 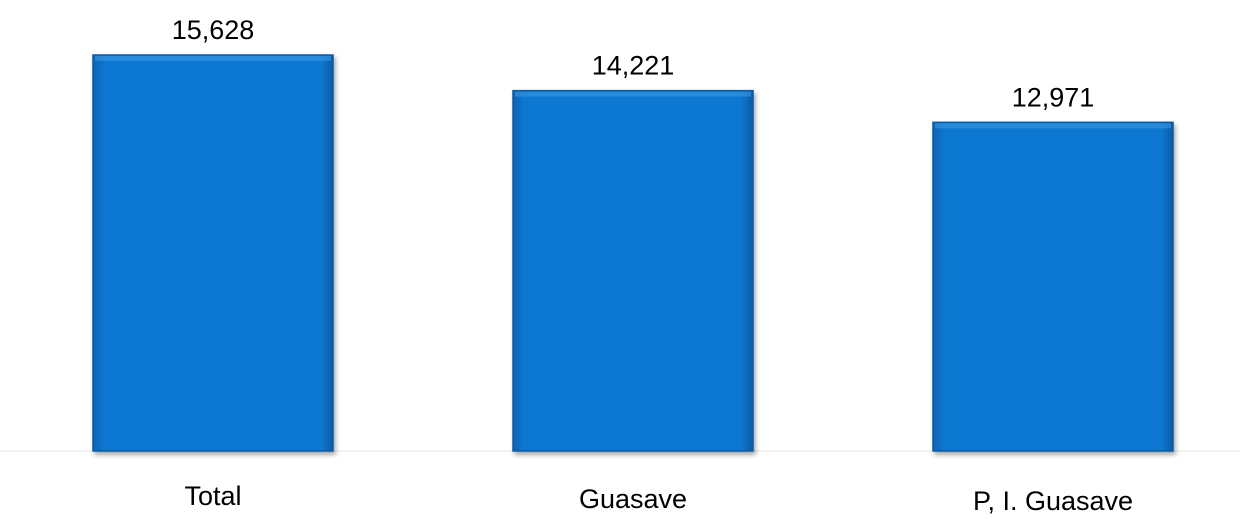 I want to click on category-label-2: P, I. Guasave, so click(x=1053, y=501).